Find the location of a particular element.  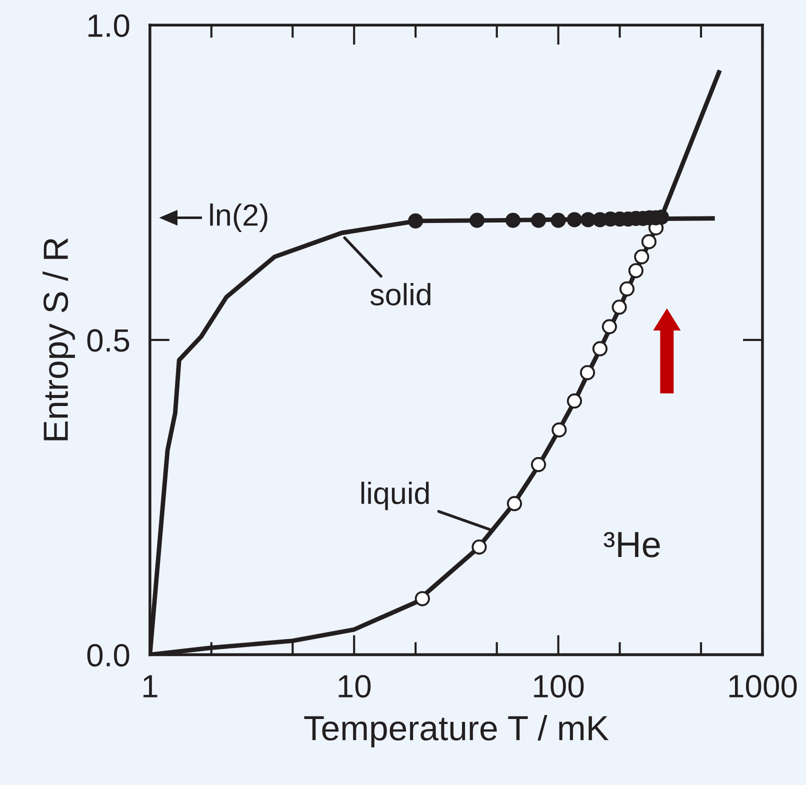

x-tick-label: 1000 is located at coordinates (763, 686).